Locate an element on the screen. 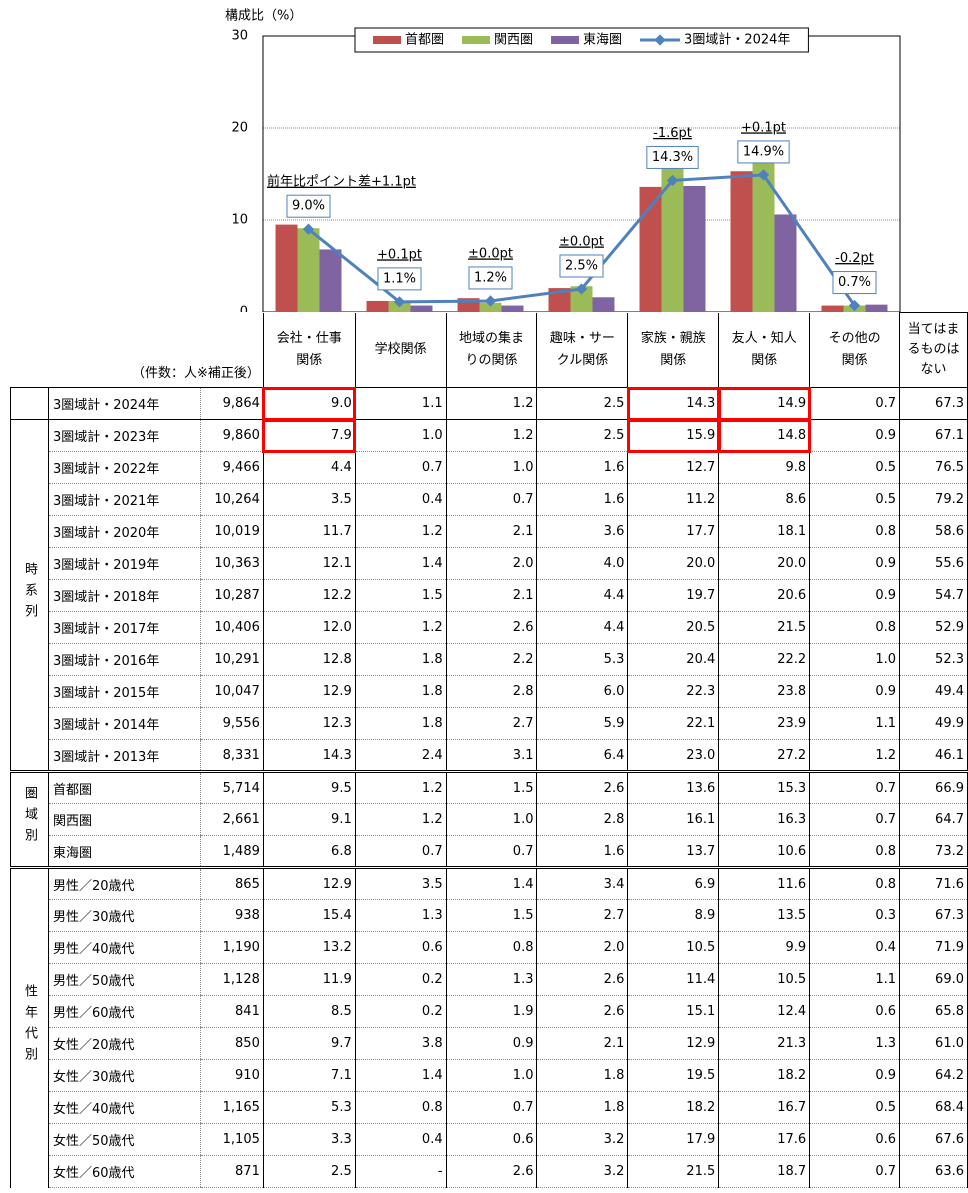  caption: （件数：人※補正後） is located at coordinates (195, 373).